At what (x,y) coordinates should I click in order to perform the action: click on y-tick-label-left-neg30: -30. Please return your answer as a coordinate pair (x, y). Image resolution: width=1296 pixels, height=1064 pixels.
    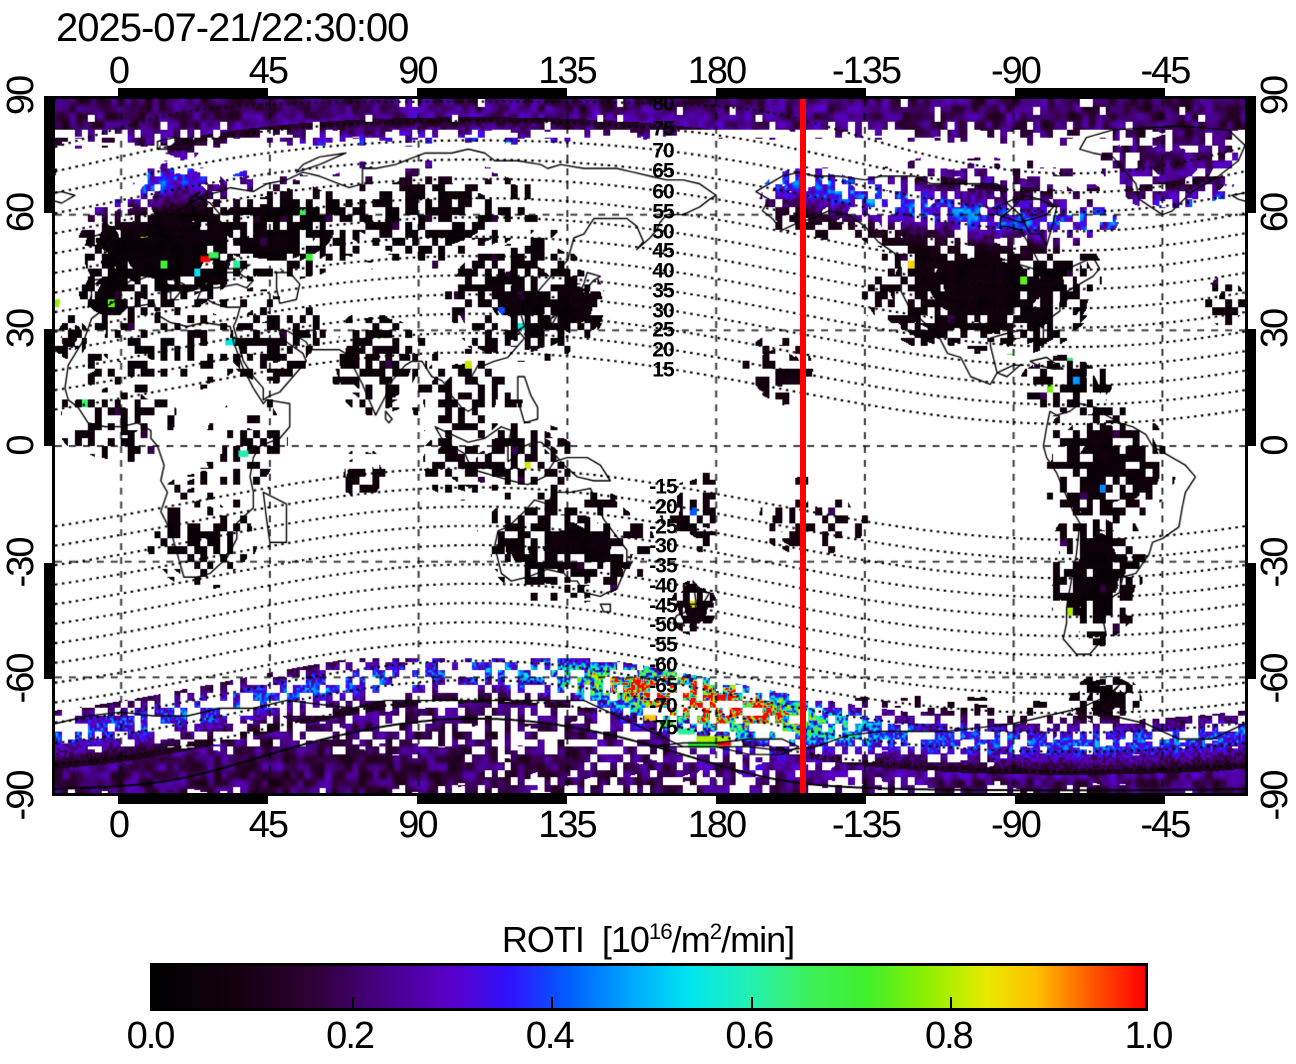
    Looking at the image, I should click on (21, 563).